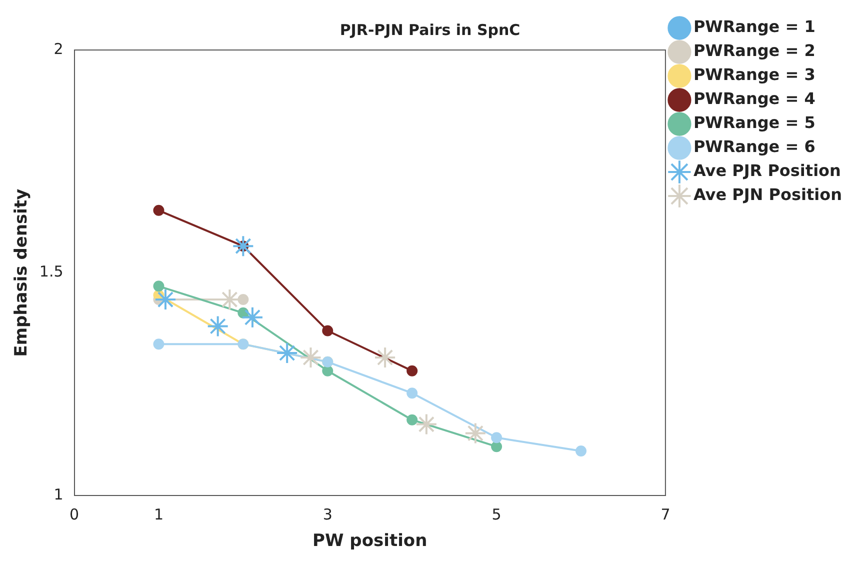 The height and width of the screenshot is (564, 864). Describe the element at coordinates (665, 514) in the screenshot. I see `x-tick-label: 7` at that location.